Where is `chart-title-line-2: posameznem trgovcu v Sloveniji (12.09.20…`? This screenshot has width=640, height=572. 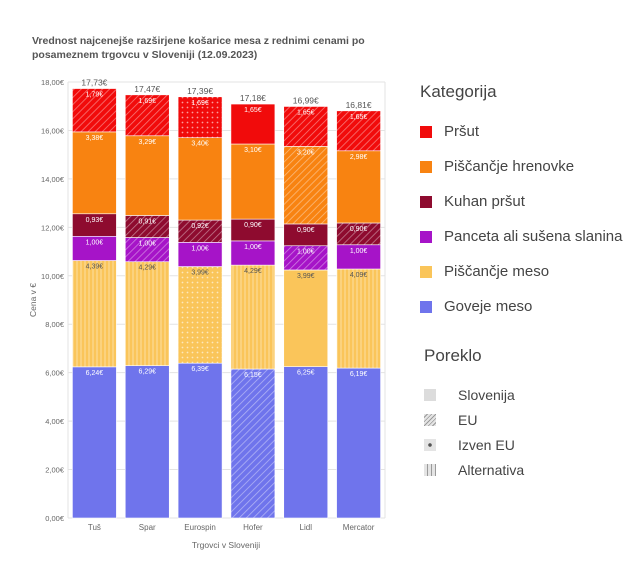
chart-title-line-2: posameznem trgovcu v Sloveniji (12.09.20… is located at coordinates (145, 55).